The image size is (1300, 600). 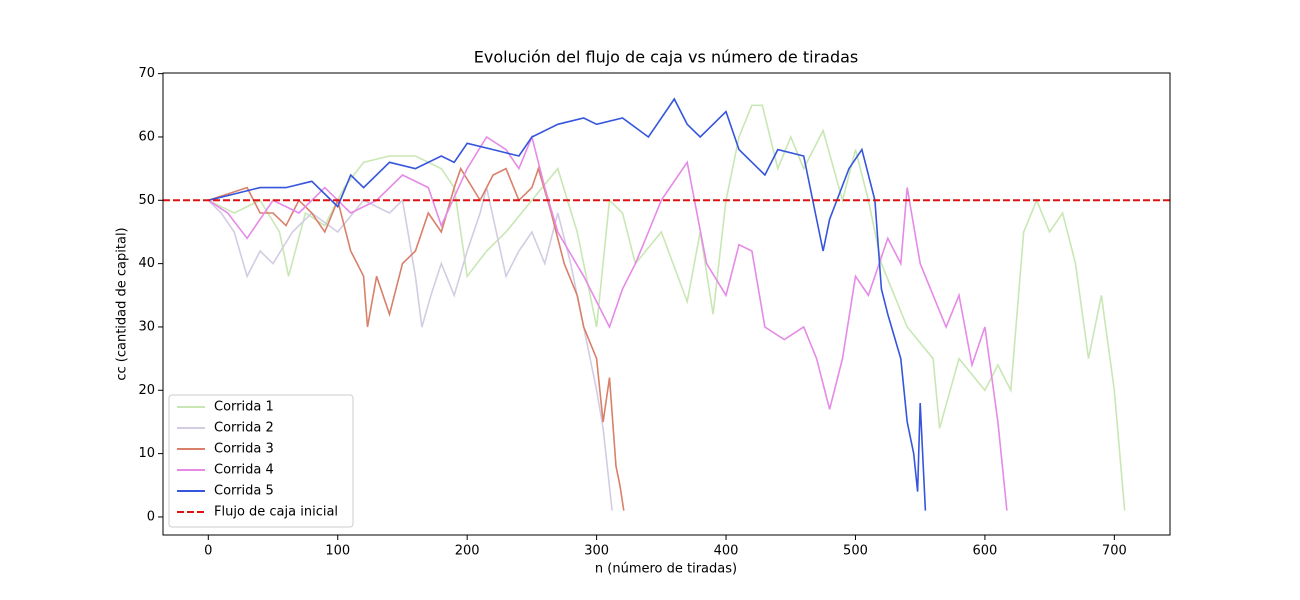 I want to click on y-tick-label: 20, so click(x=146, y=390).